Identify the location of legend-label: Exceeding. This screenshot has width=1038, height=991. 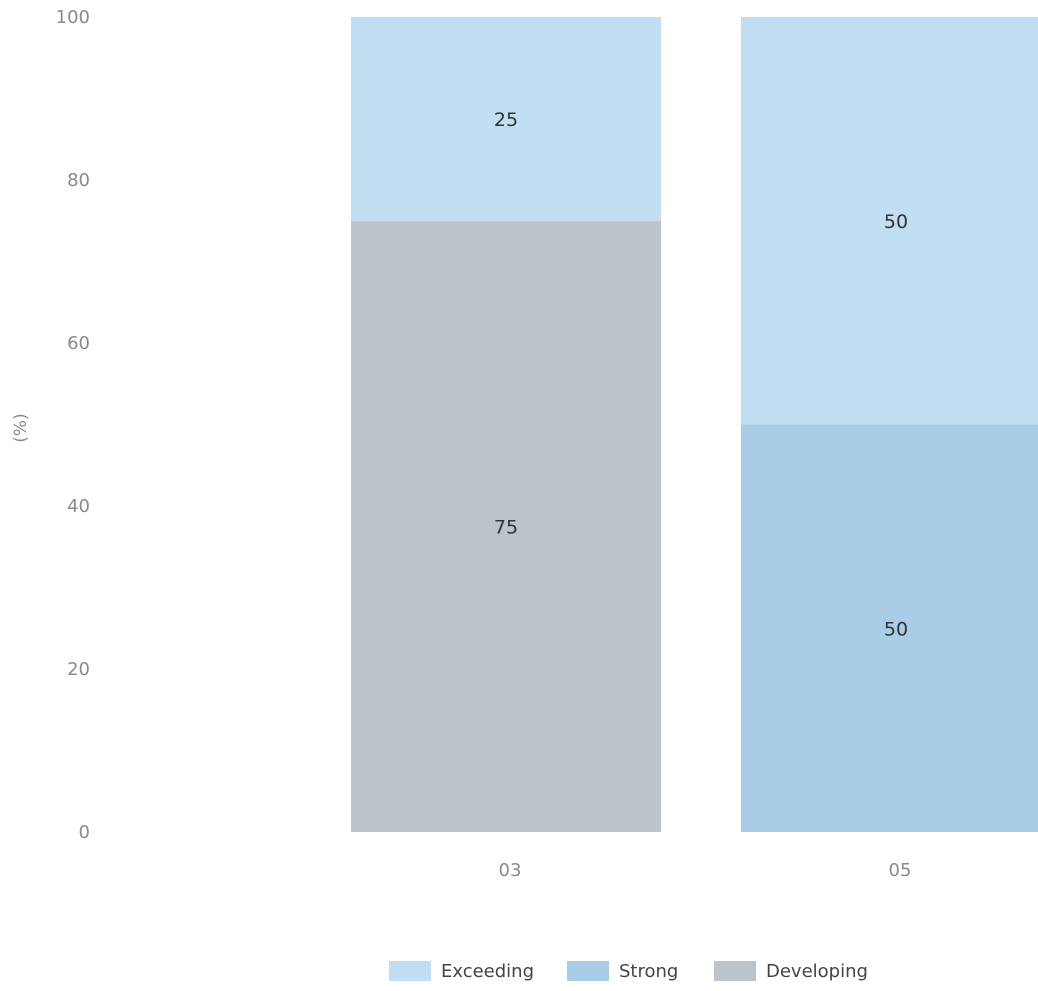
(487, 971).